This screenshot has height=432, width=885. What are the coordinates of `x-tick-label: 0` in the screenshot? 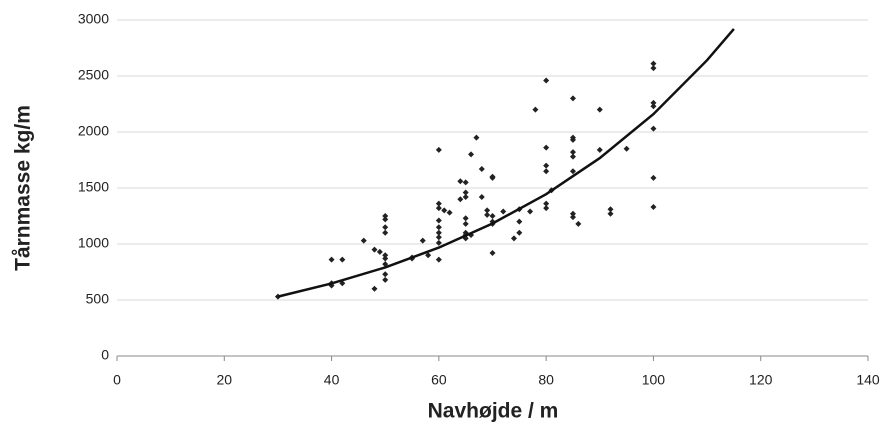 It's located at (117, 380).